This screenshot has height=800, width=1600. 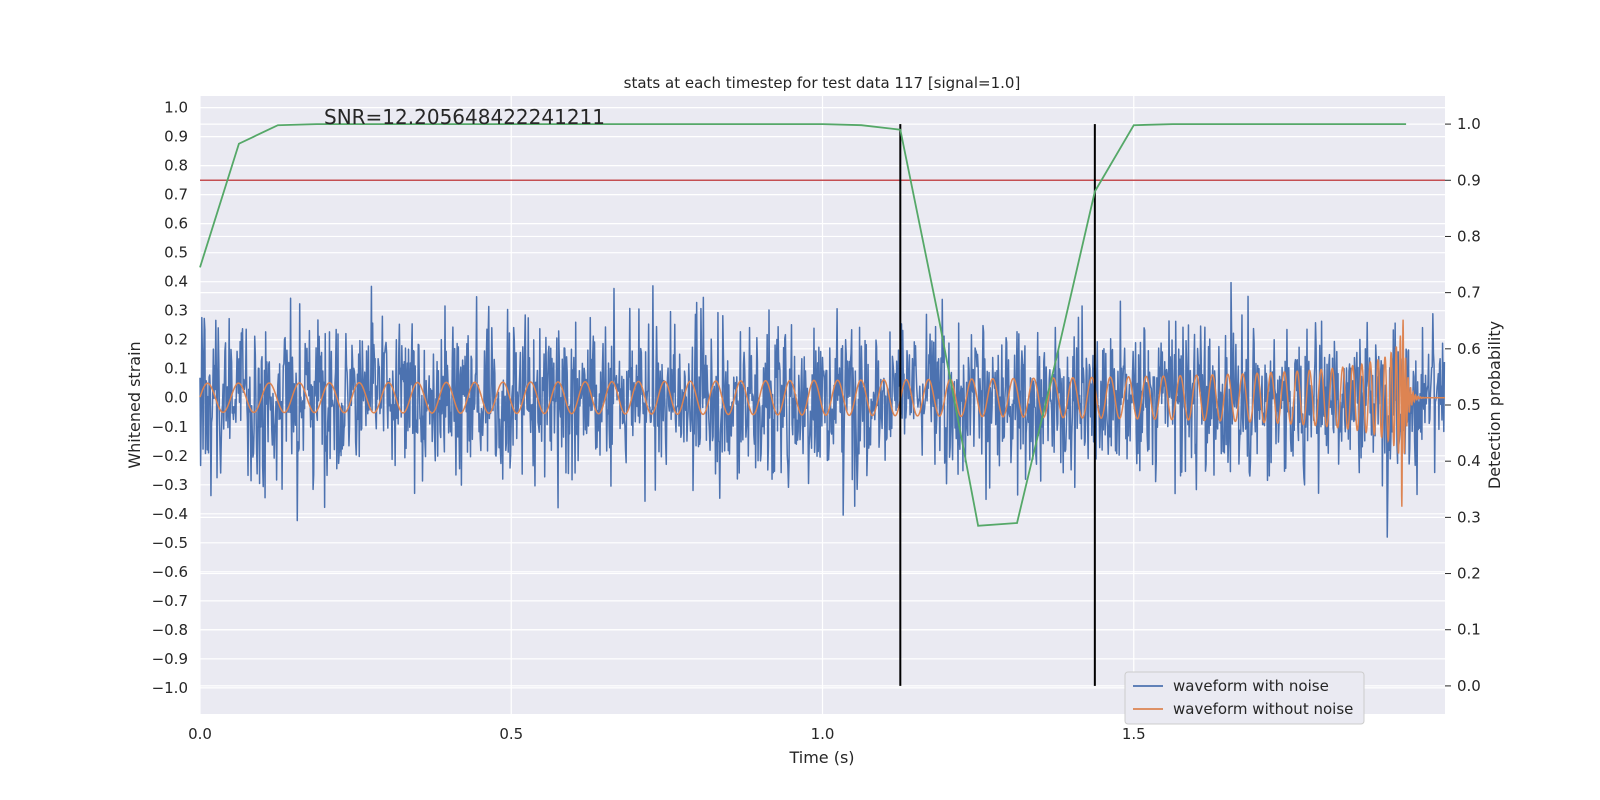 I want to click on y-tick-label-left: 0.8, so click(x=176, y=166).